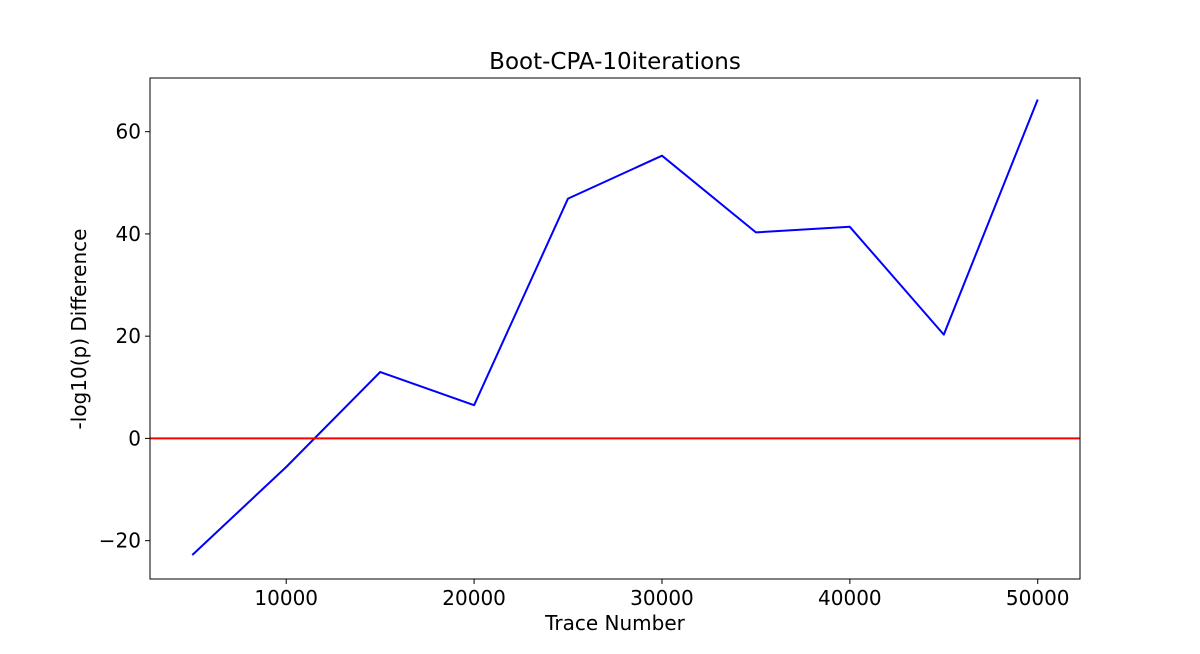 Image resolution: width=1200 pixels, height=654 pixels. Describe the element at coordinates (128, 336) in the screenshot. I see `y-tick-label-2: 20` at that location.